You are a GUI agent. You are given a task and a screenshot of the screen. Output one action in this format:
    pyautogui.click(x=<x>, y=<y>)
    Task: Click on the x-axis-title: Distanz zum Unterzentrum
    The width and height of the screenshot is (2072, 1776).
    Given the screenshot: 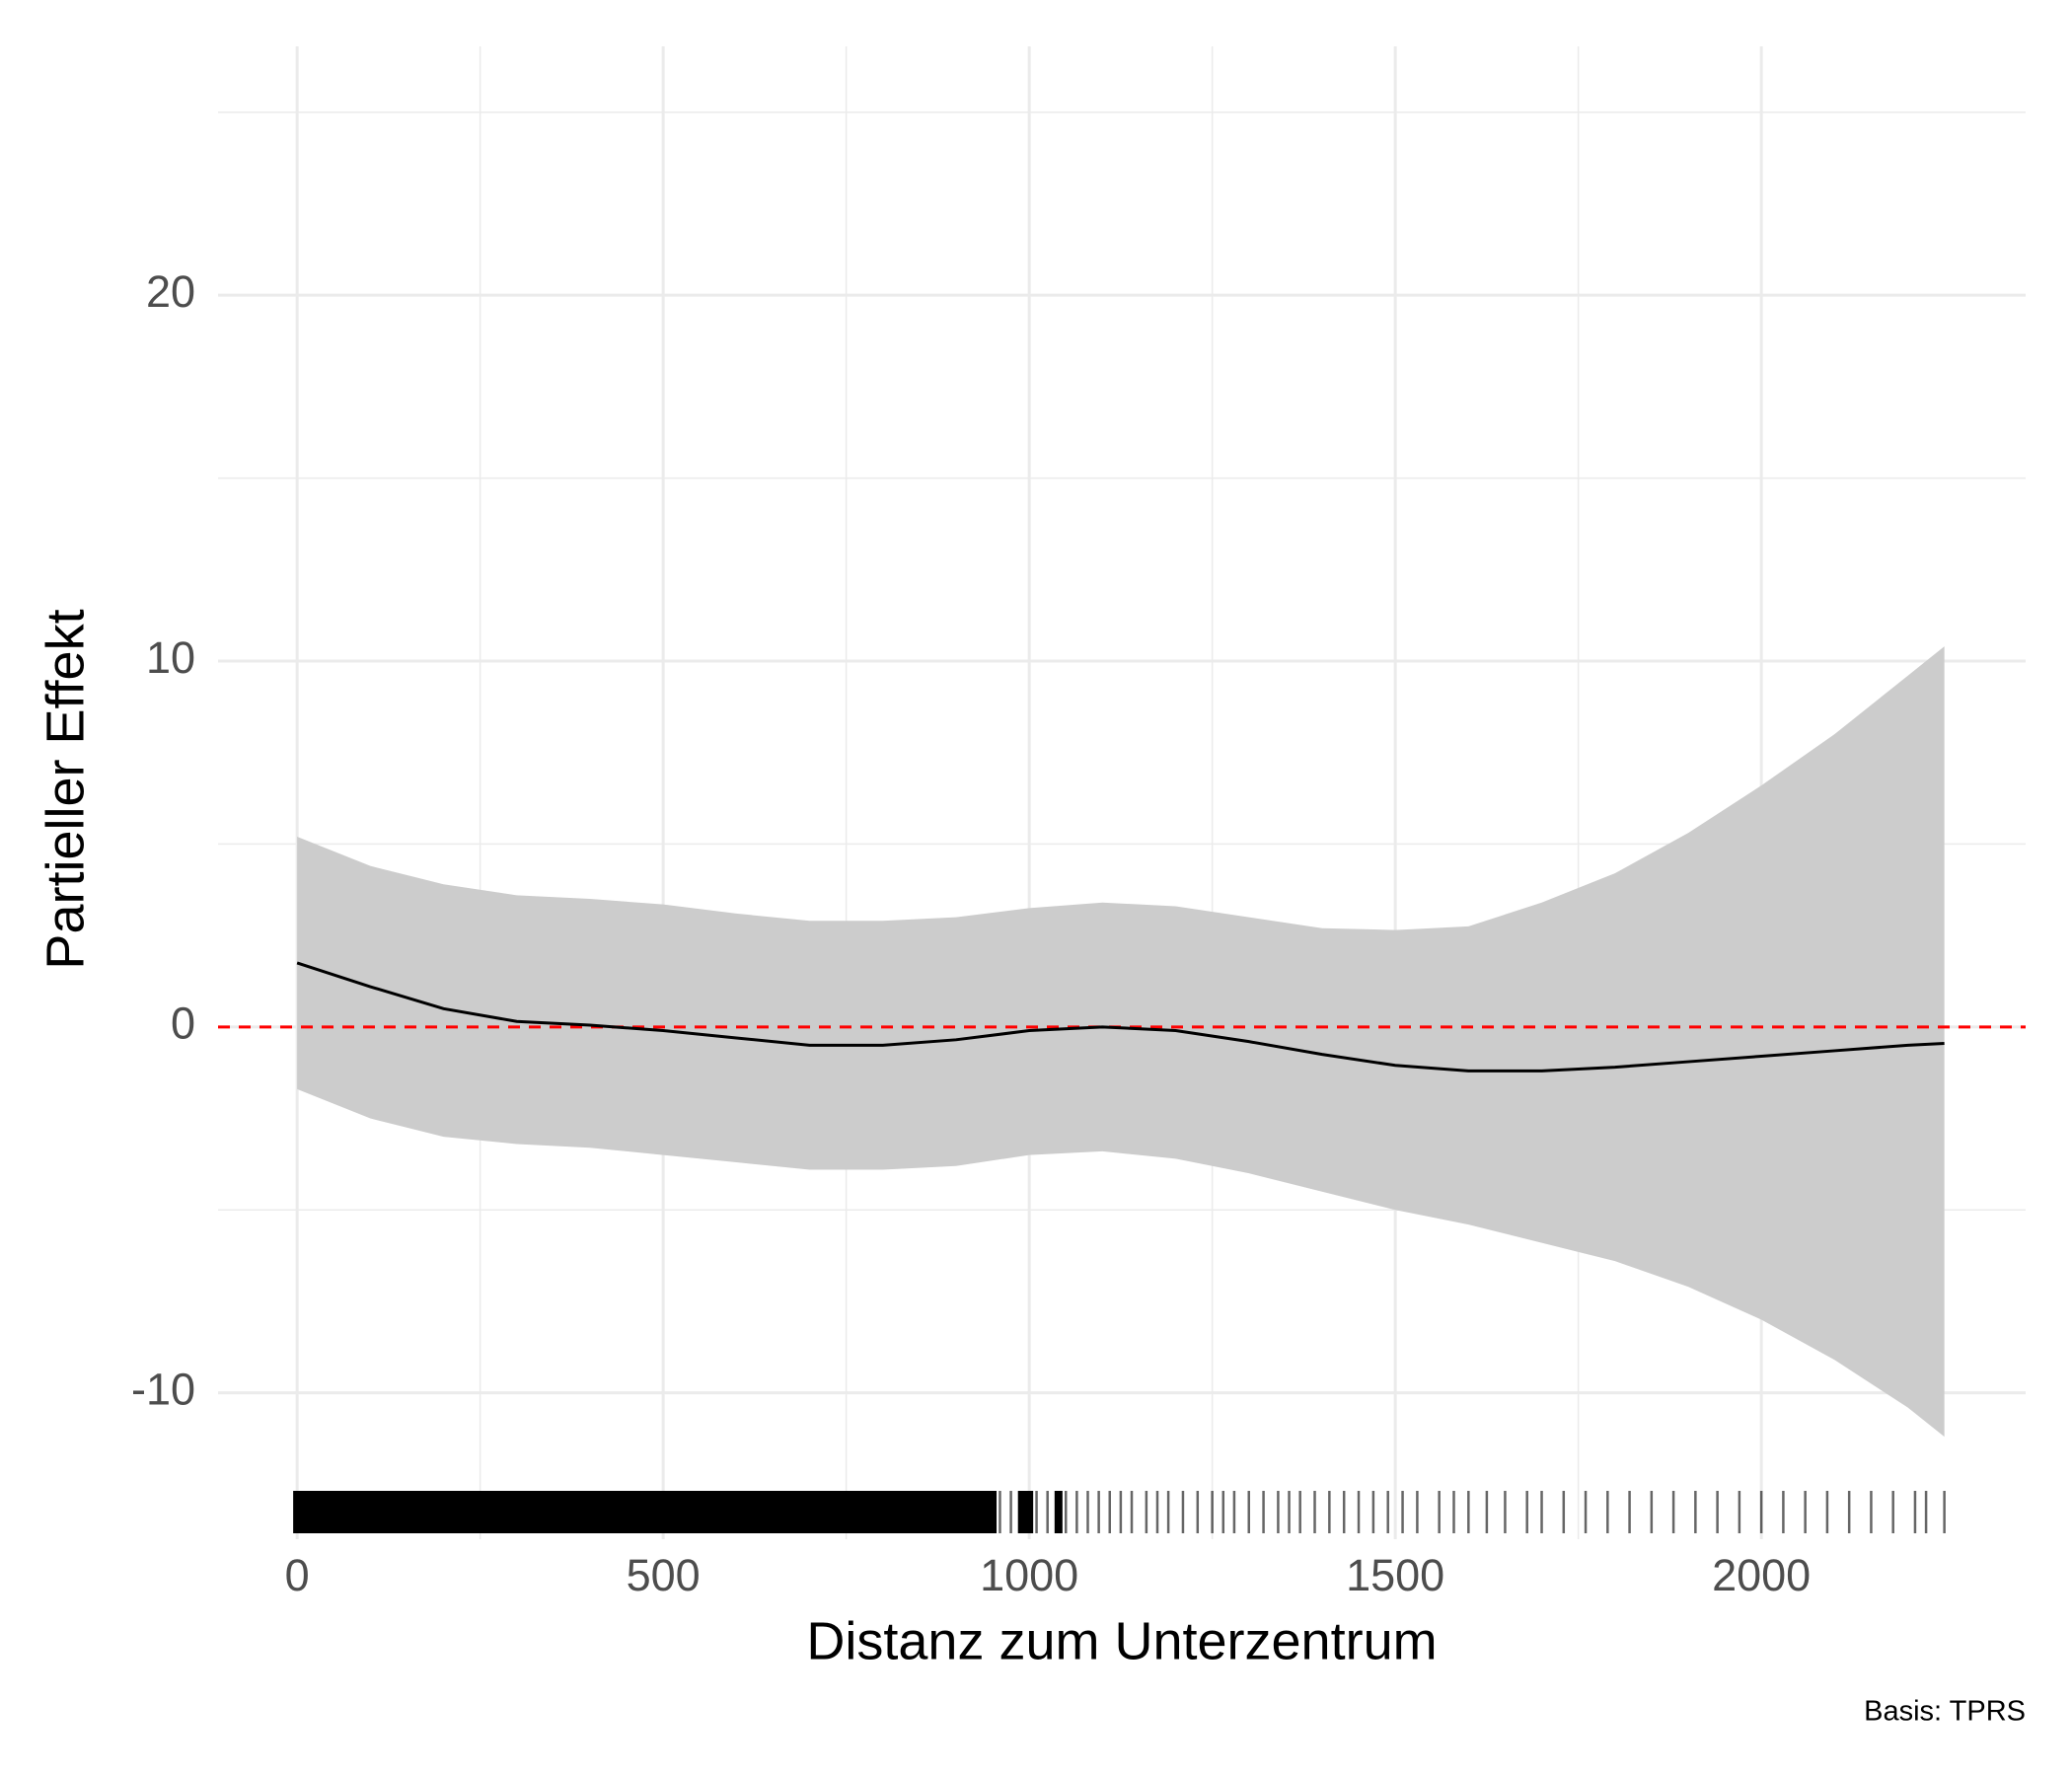 What is the action you would take?
    pyautogui.click(x=1121, y=1640)
    